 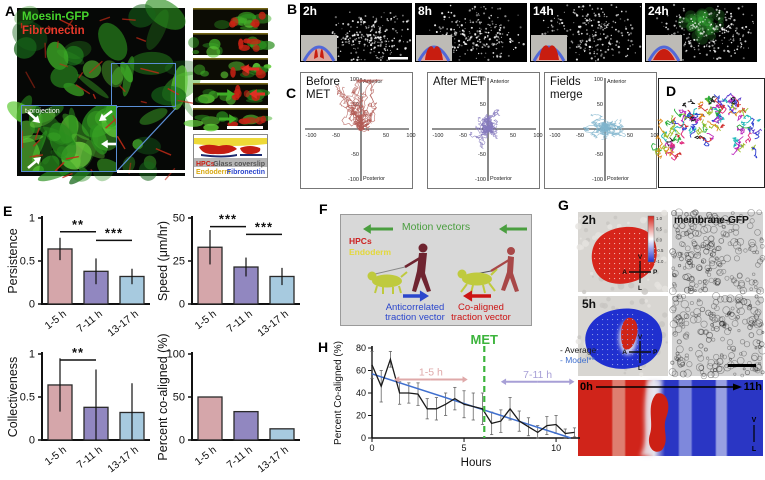 What do you see at coordinates (476, 463) in the screenshot?
I see `svg-text: Hours` at bounding box center [476, 463].